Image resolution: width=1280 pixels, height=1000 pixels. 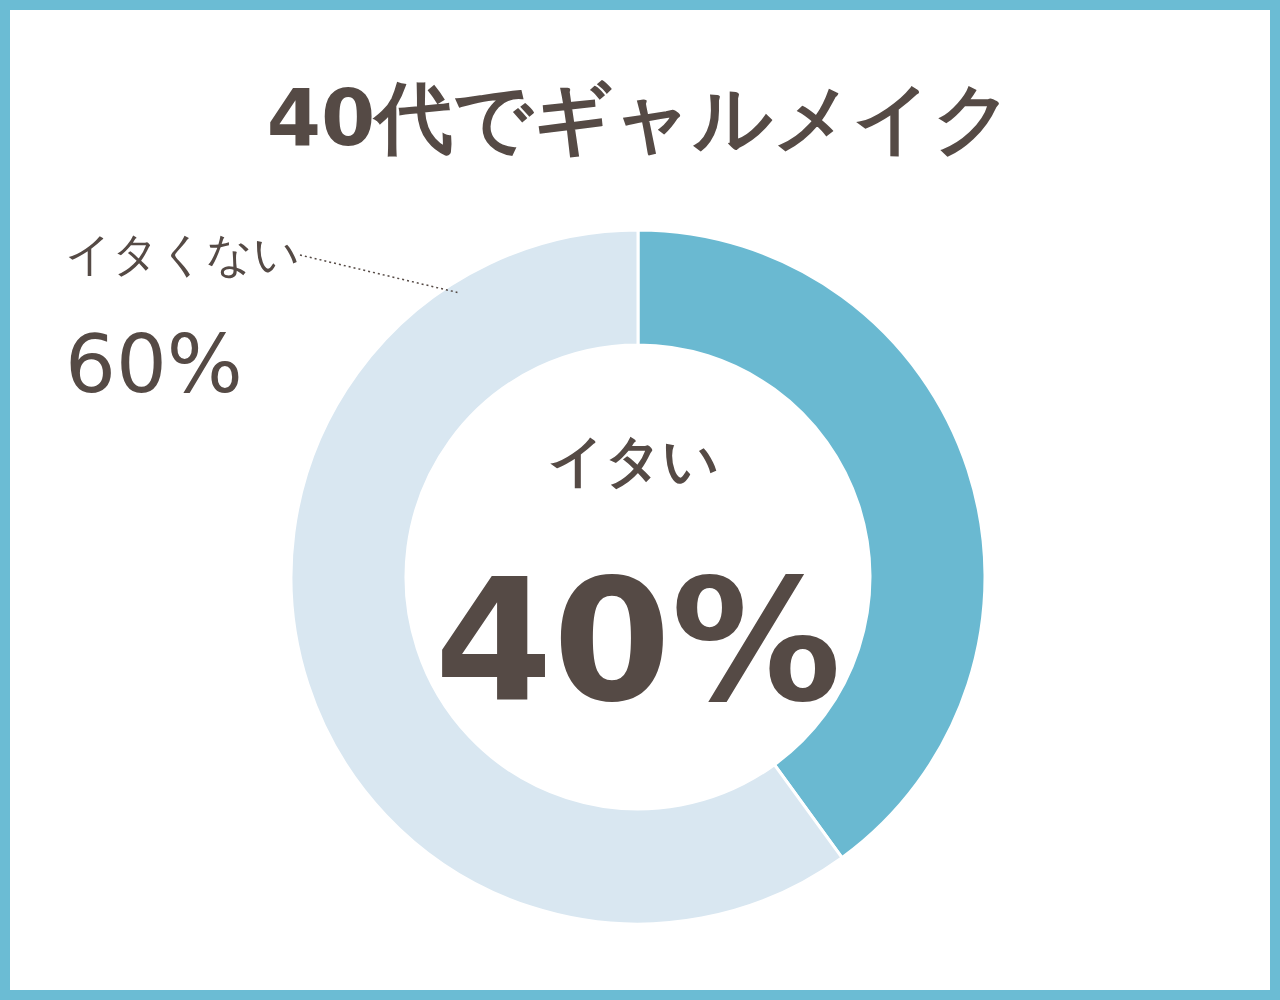 What do you see at coordinates (640, 118) in the screenshot?
I see `title: 40代でギャルメイク` at bounding box center [640, 118].